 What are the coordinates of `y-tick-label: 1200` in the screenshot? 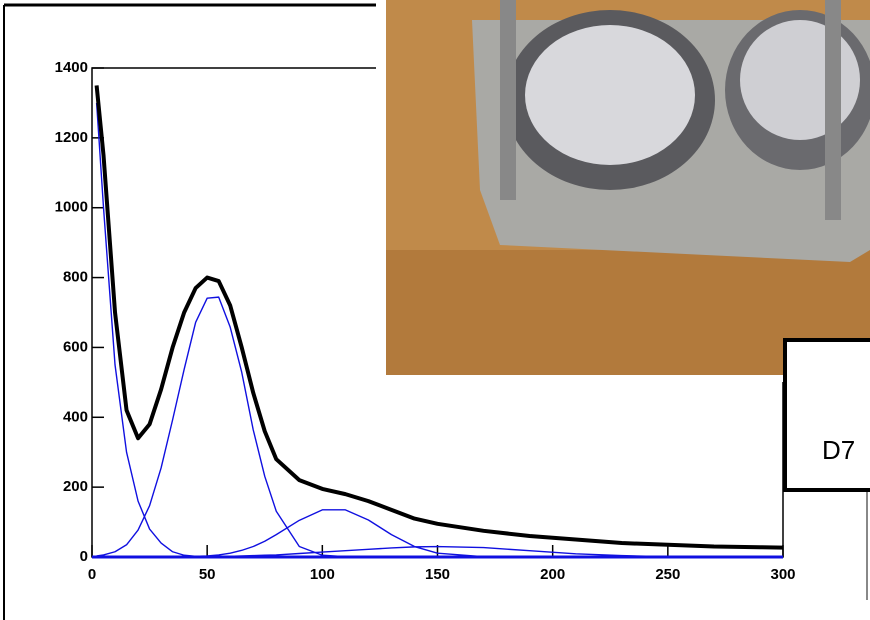 It's located at (71, 137).